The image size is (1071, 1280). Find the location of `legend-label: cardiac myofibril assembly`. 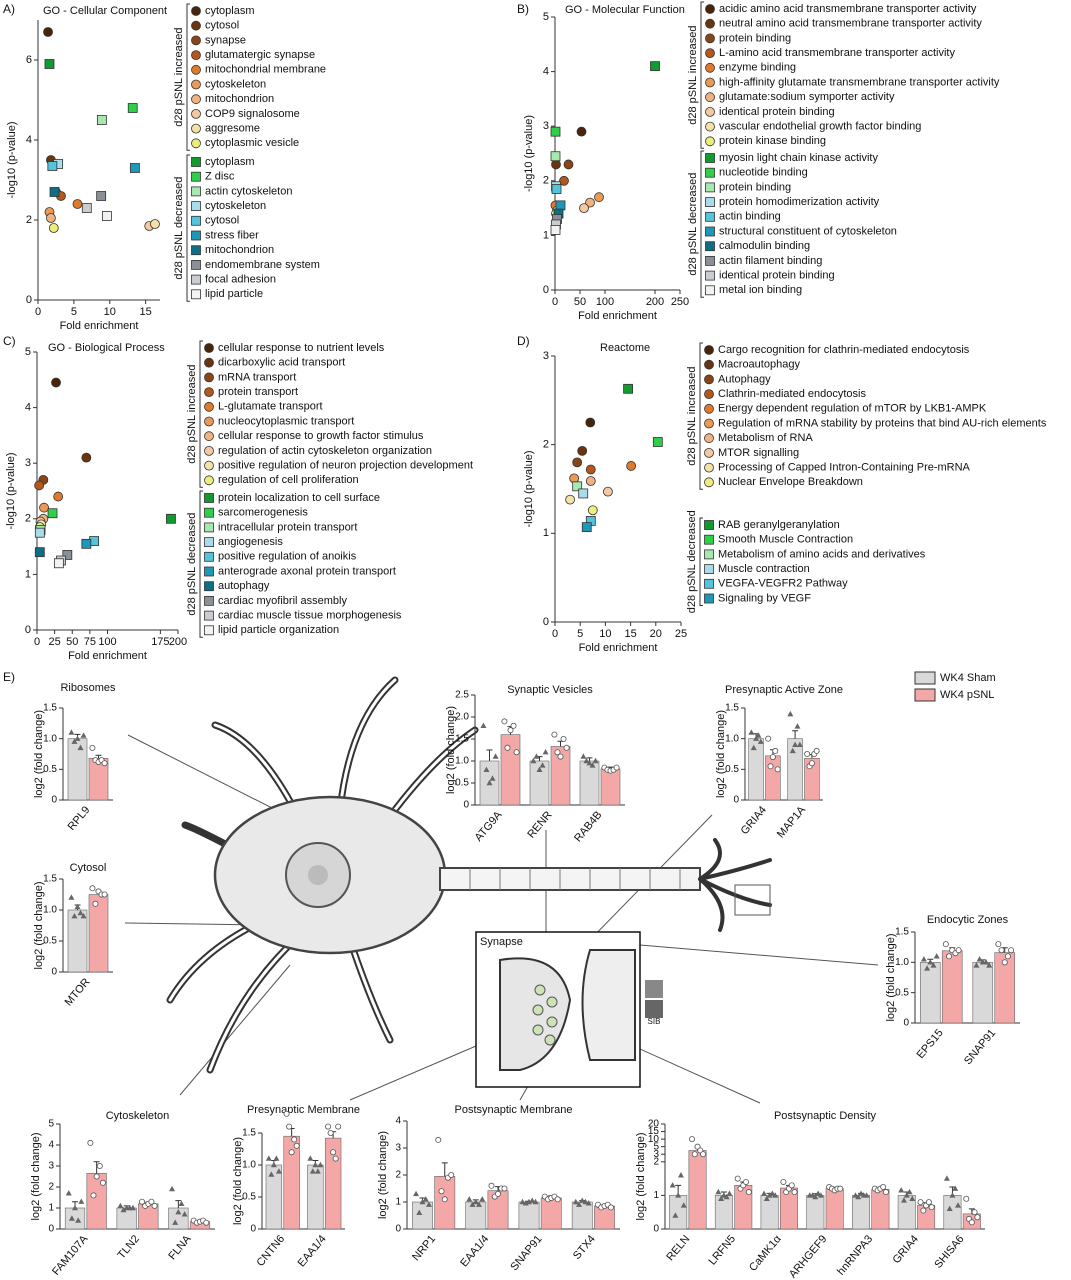

legend-label: cardiac myofibril assembly is located at coordinates (282, 601).